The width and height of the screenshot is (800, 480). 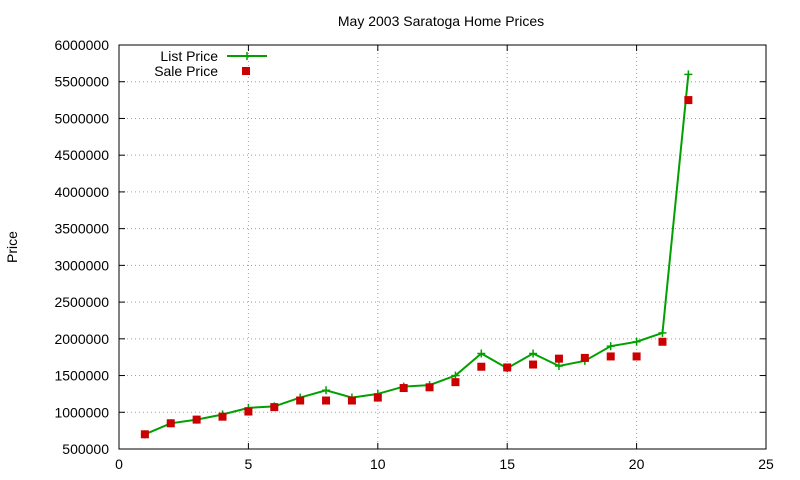 I want to click on y-tick-label: 1000000, so click(x=81, y=412).